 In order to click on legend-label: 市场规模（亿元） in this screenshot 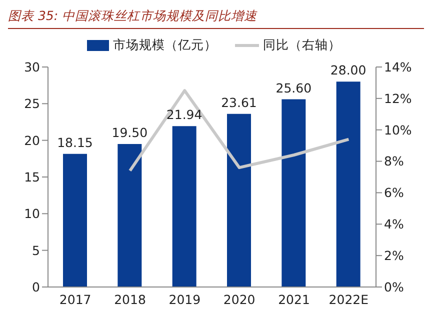, I will do `click(165, 45)`.